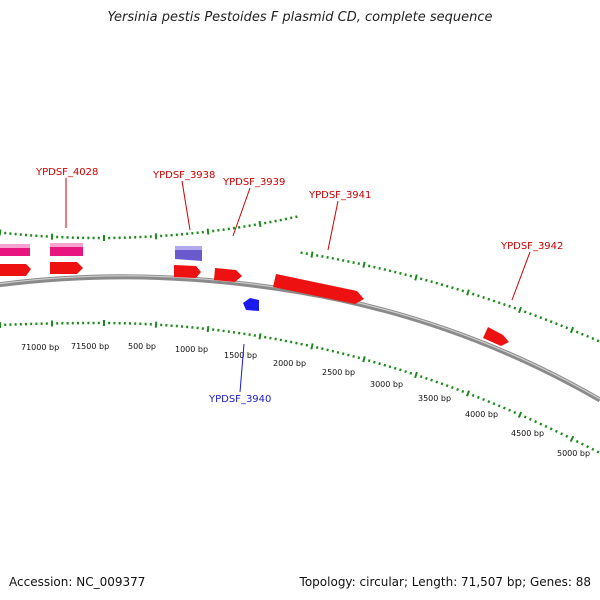 Image resolution: width=600 pixels, height=600 pixels. What do you see at coordinates (40, 347) in the screenshot?
I see `position-label: 71000 bp` at bounding box center [40, 347].